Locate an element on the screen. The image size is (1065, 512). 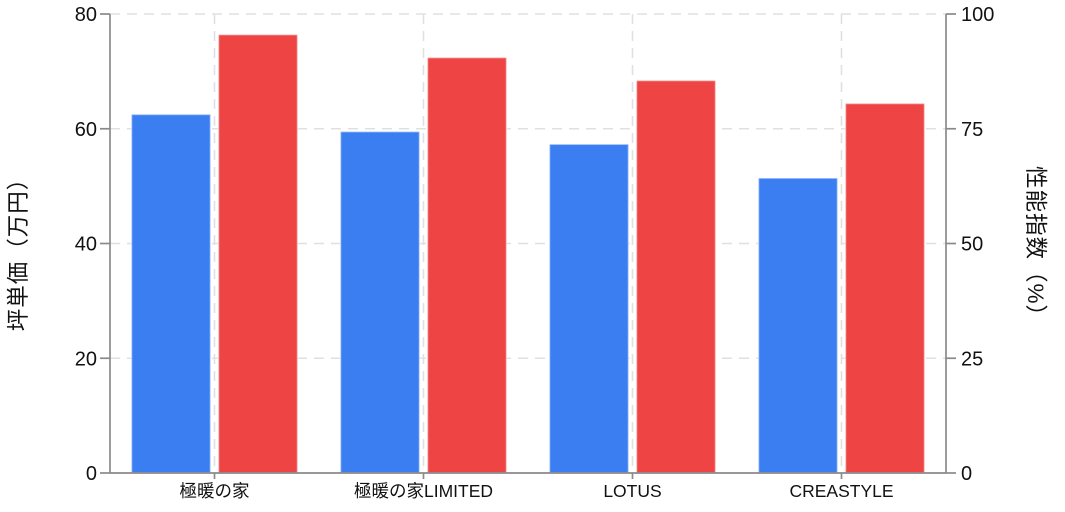
category-label: LOTUS is located at coordinates (632, 491).